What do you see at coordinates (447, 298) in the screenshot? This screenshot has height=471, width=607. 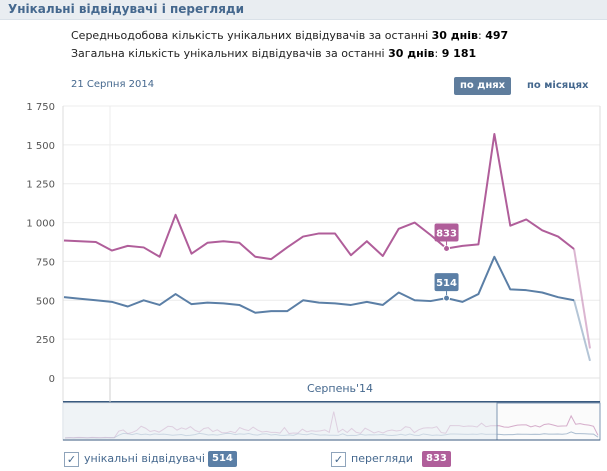 I see `visitors-highlight-point` at bounding box center [447, 298].